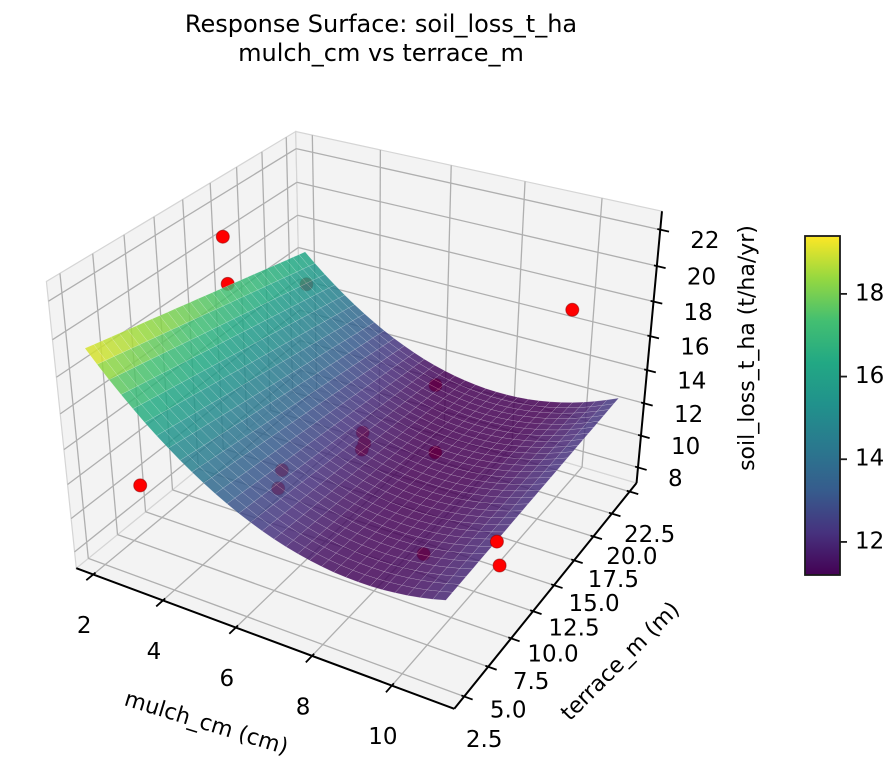 Image resolution: width=896 pixels, height=767 pixels. What do you see at coordinates (869, 541) in the screenshot?
I see `colorbar-tick-label: 12` at bounding box center [869, 541].